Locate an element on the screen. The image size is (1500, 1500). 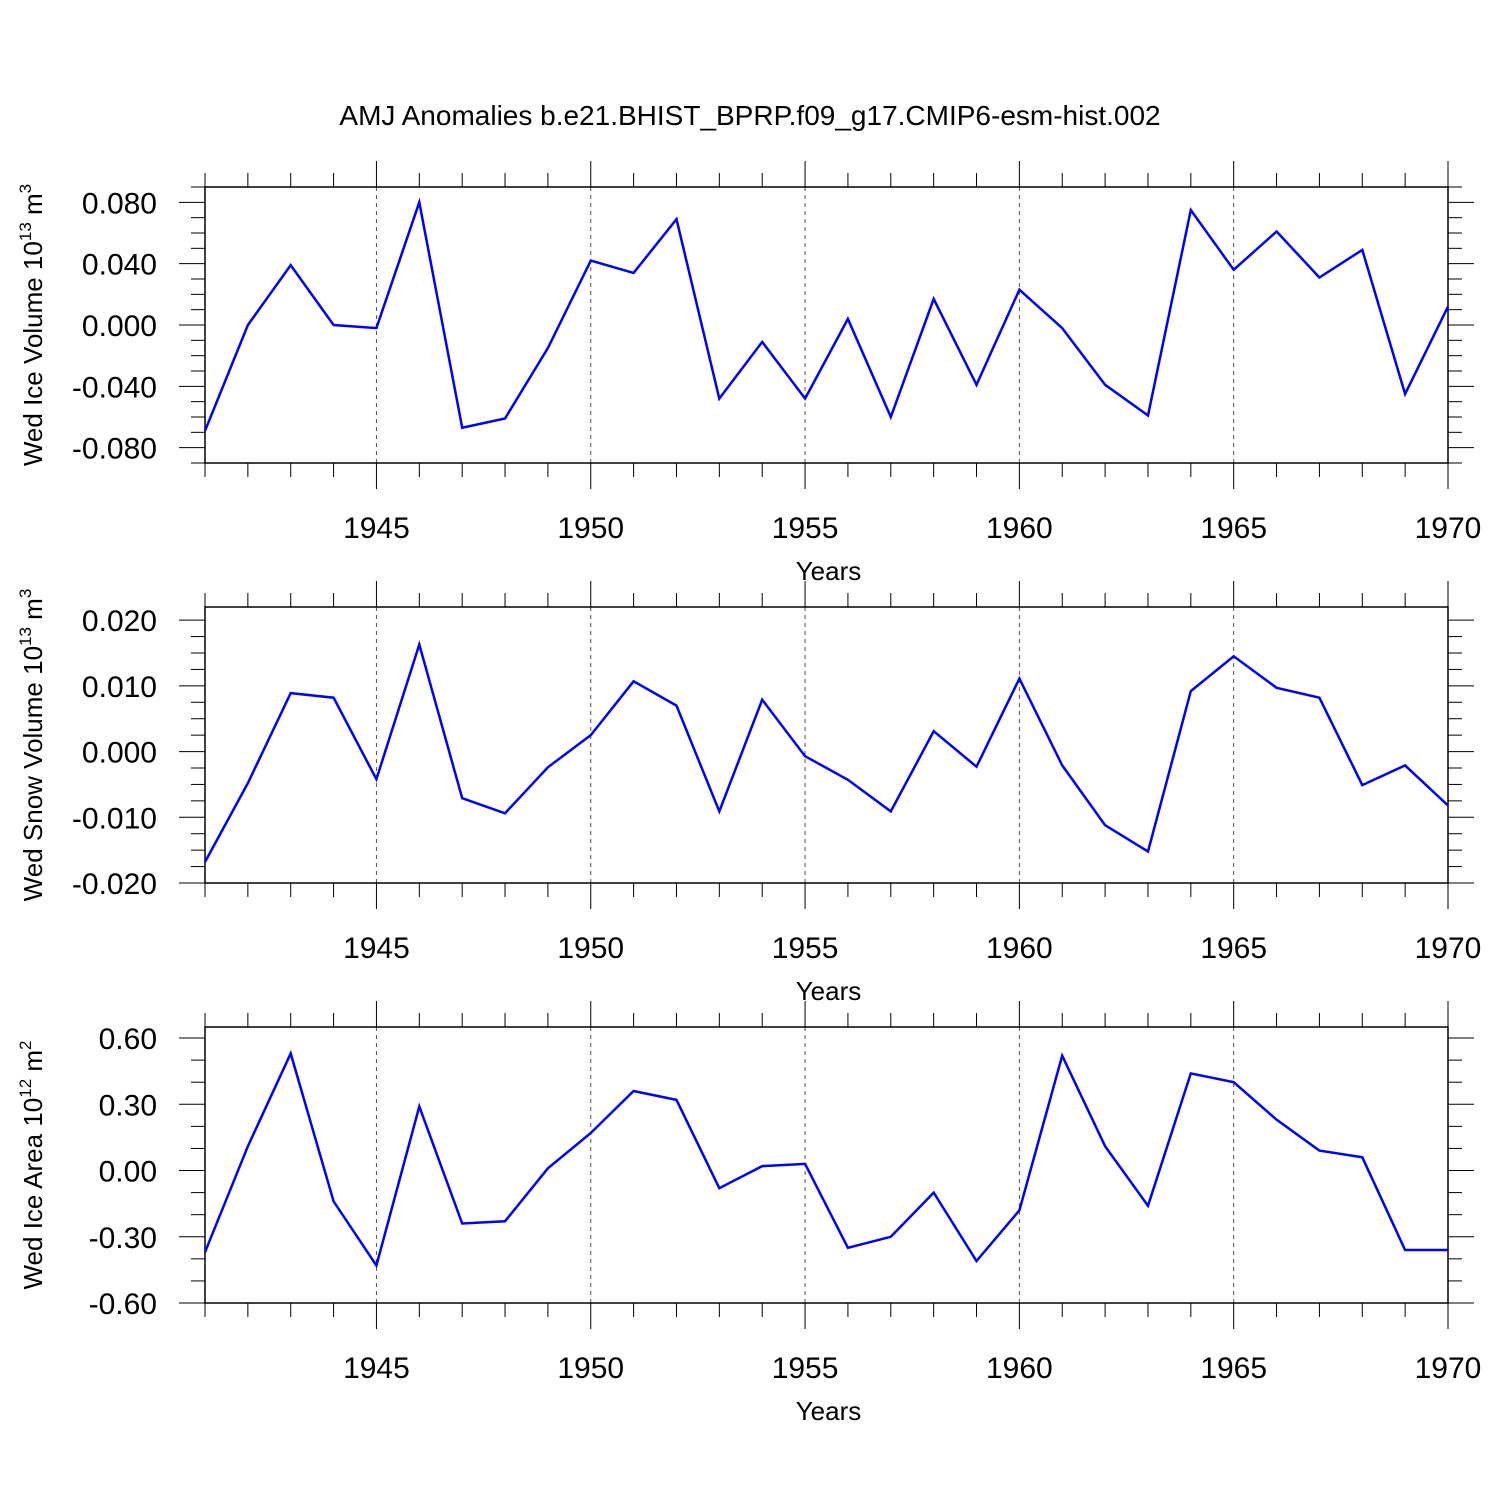
y-tick-label: -0.040 is located at coordinates (114, 387).